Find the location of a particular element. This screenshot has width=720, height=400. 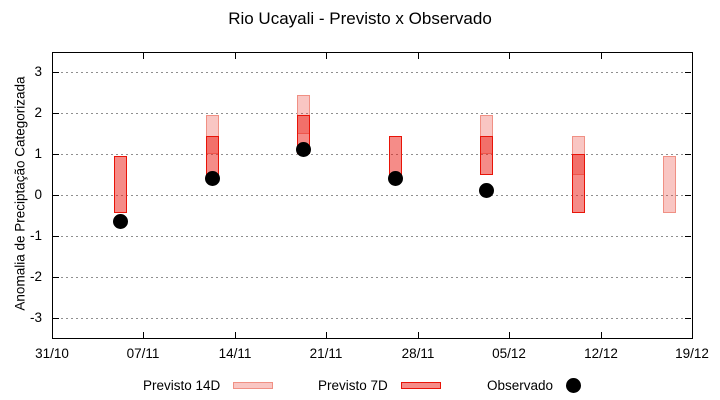

bar-previsto-7d-26/11 is located at coordinates (395, 155).